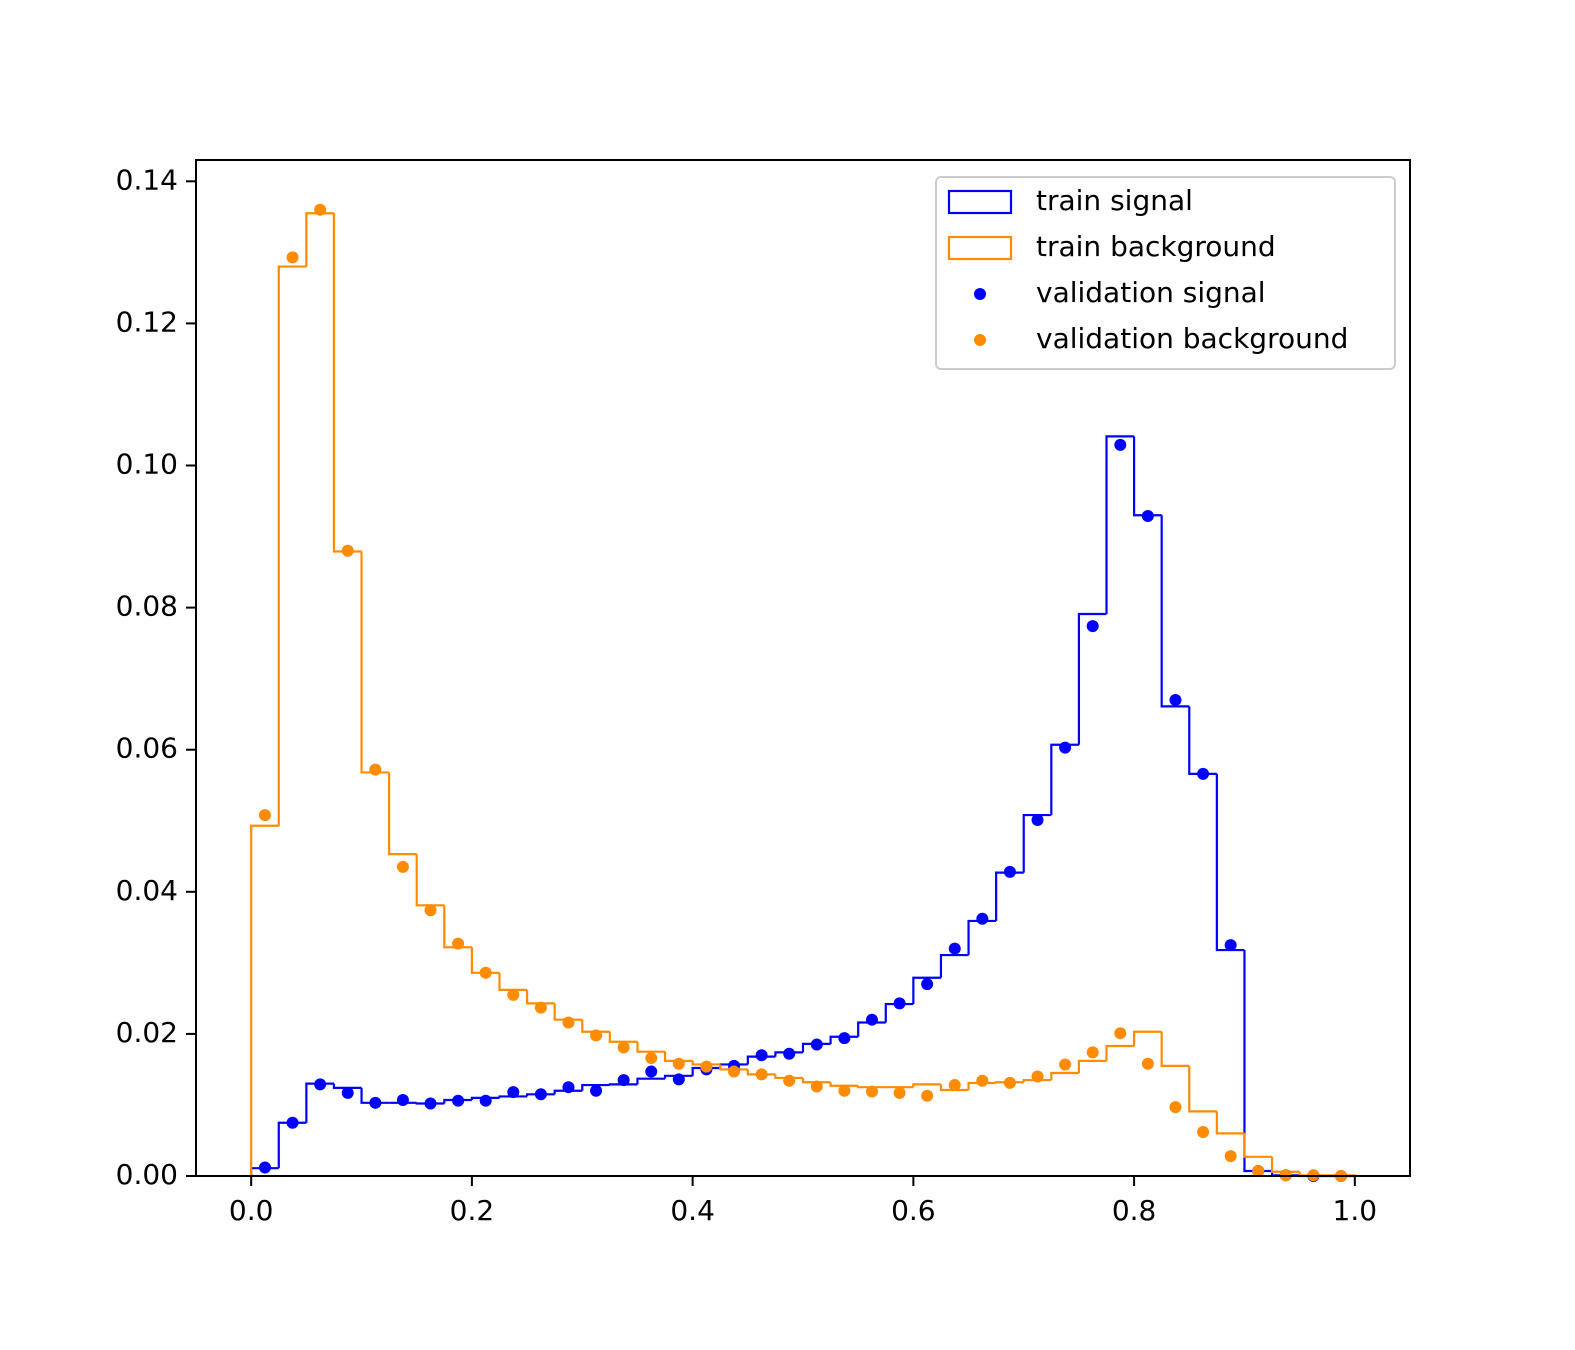  Describe the element at coordinates (913, 1210) in the screenshot. I see `x-tick-label: 0.6` at that location.